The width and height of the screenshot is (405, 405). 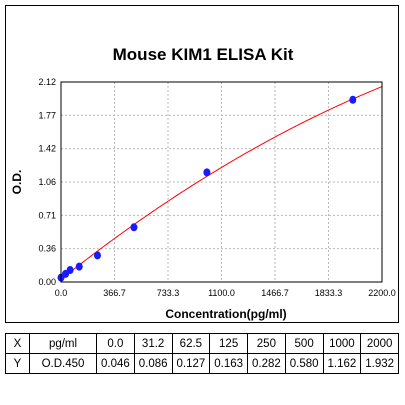 What do you see at coordinates (221, 293) in the screenshot?
I see `x-tick-label: 1100.0` at bounding box center [221, 293].